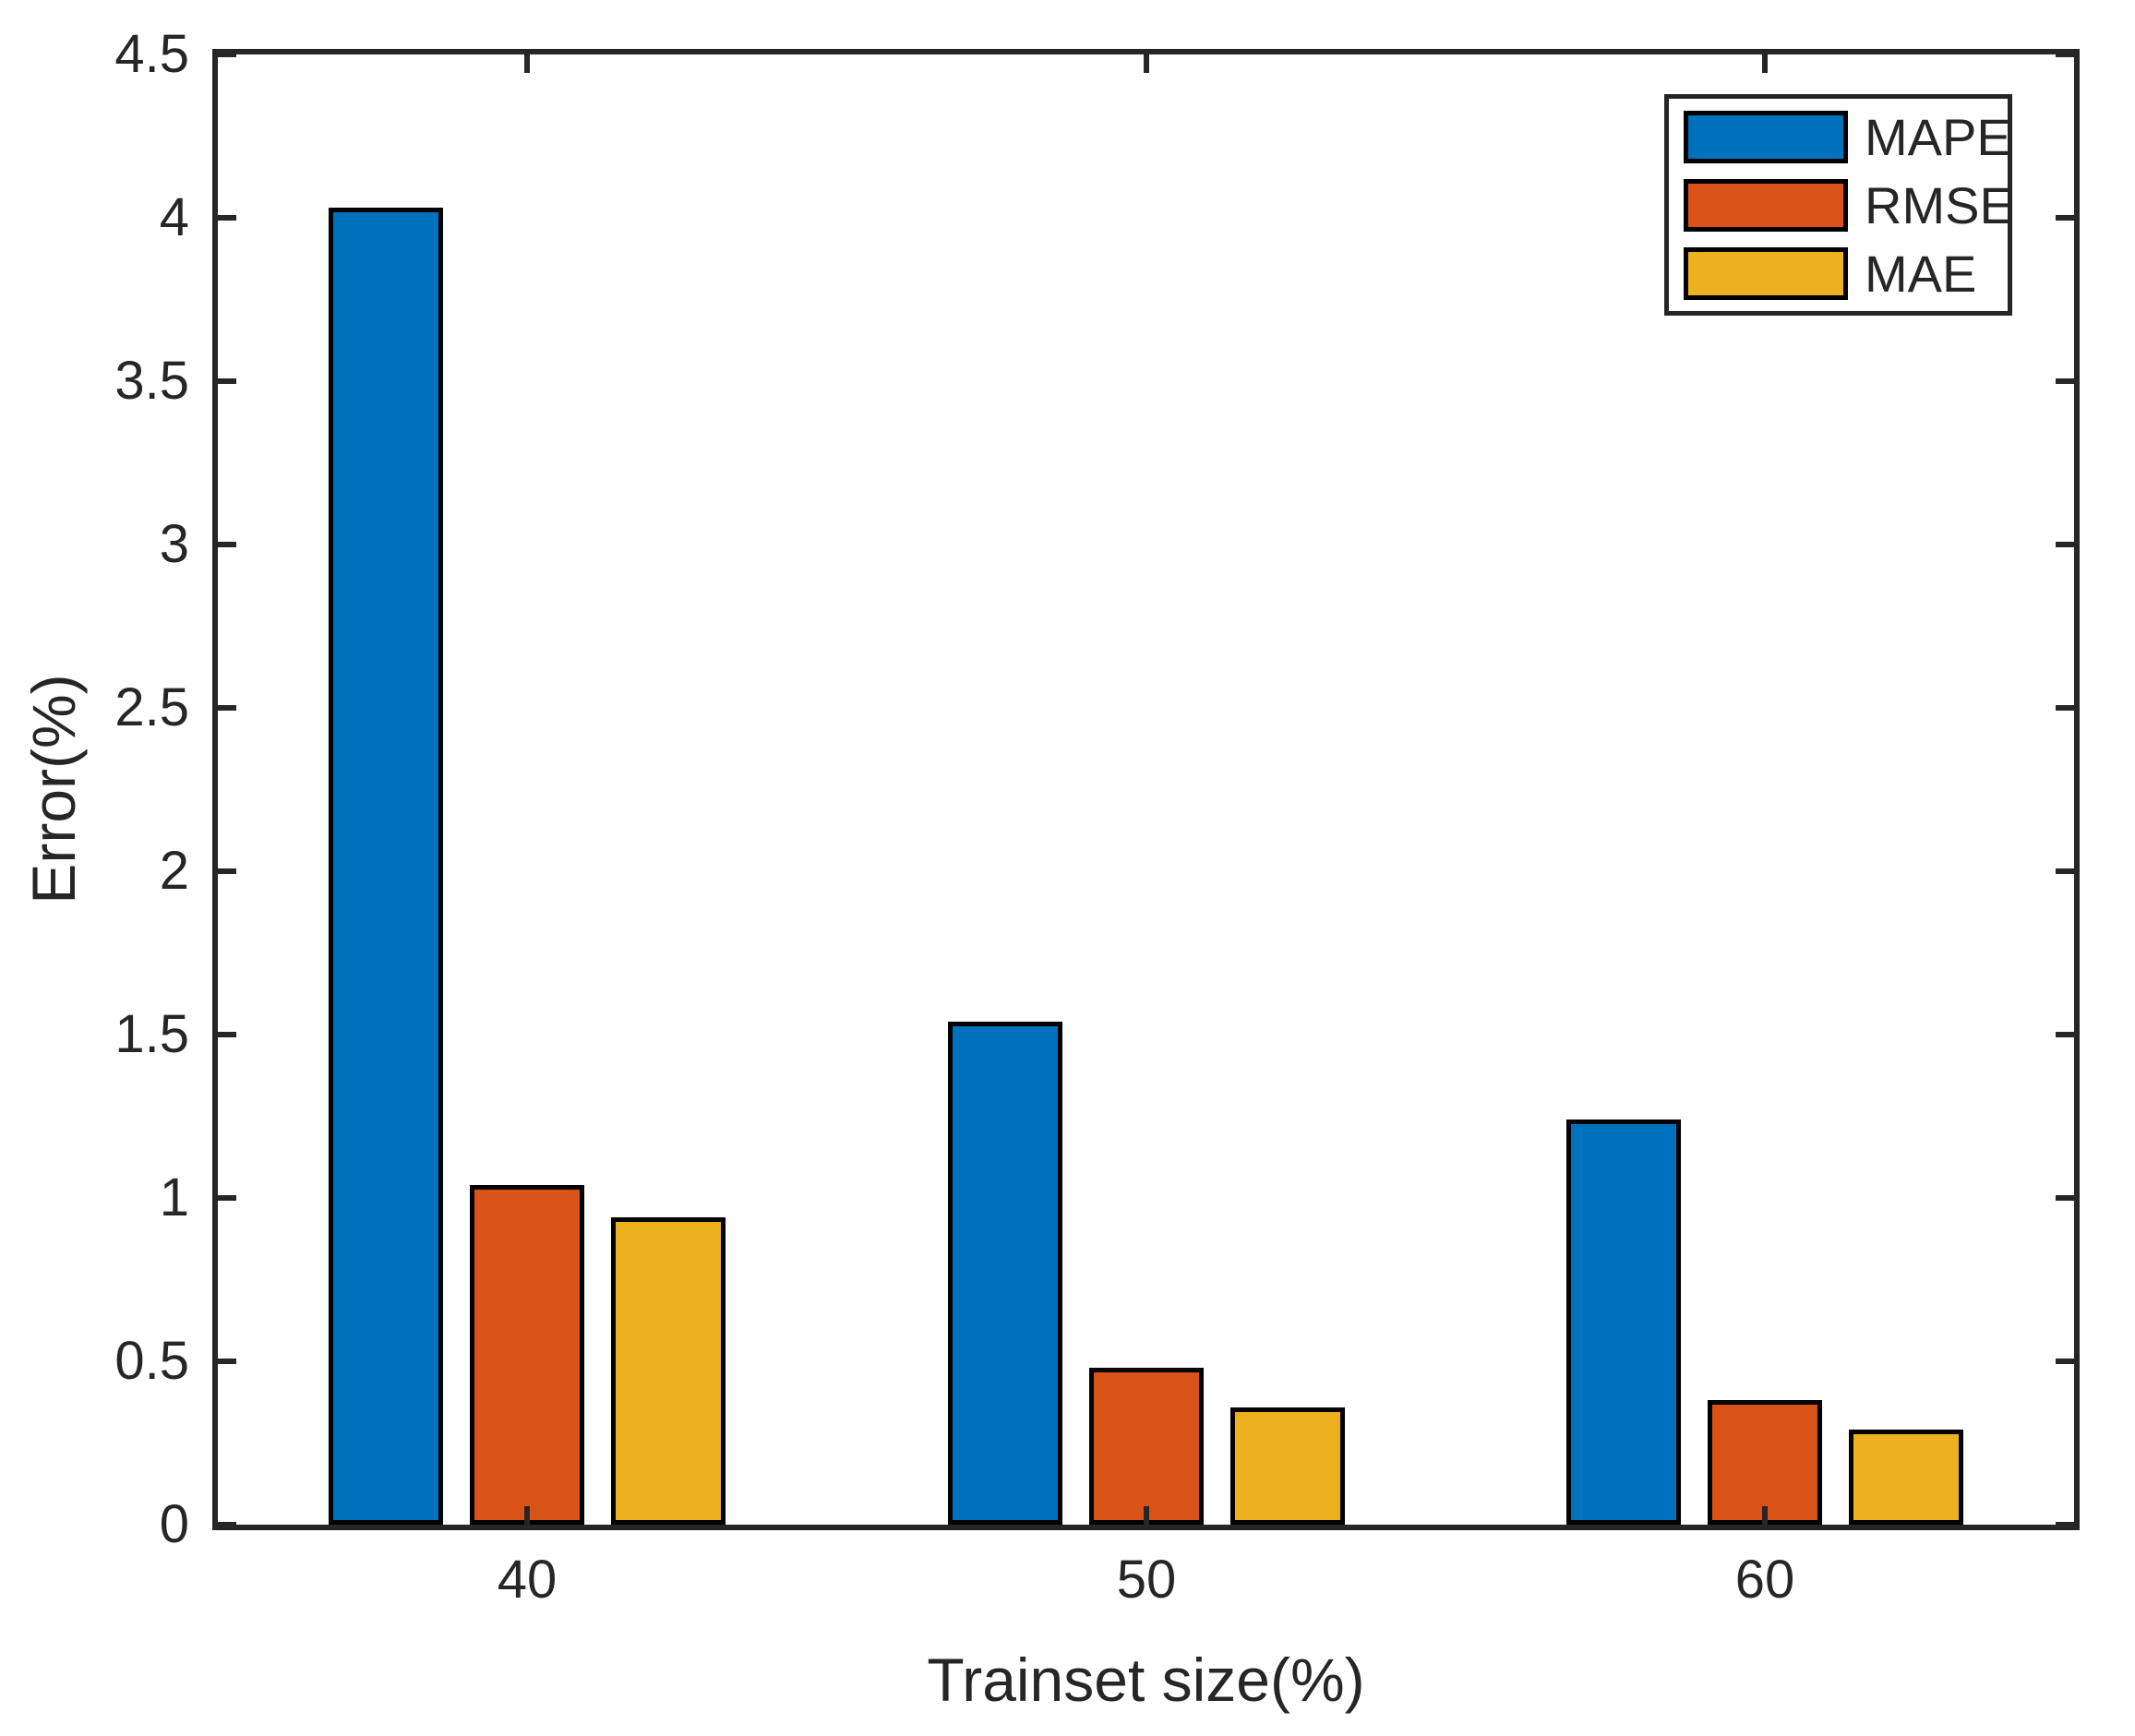 The image size is (2135, 1736). I want to click on y-tick-right-1.5, so click(2065, 1034).